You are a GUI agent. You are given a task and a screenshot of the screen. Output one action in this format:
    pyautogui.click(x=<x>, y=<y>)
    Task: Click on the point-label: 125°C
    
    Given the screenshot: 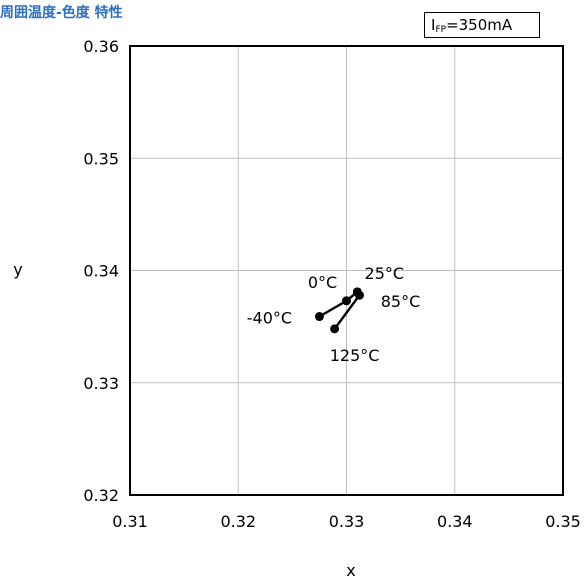 What is the action you would take?
    pyautogui.click(x=355, y=355)
    